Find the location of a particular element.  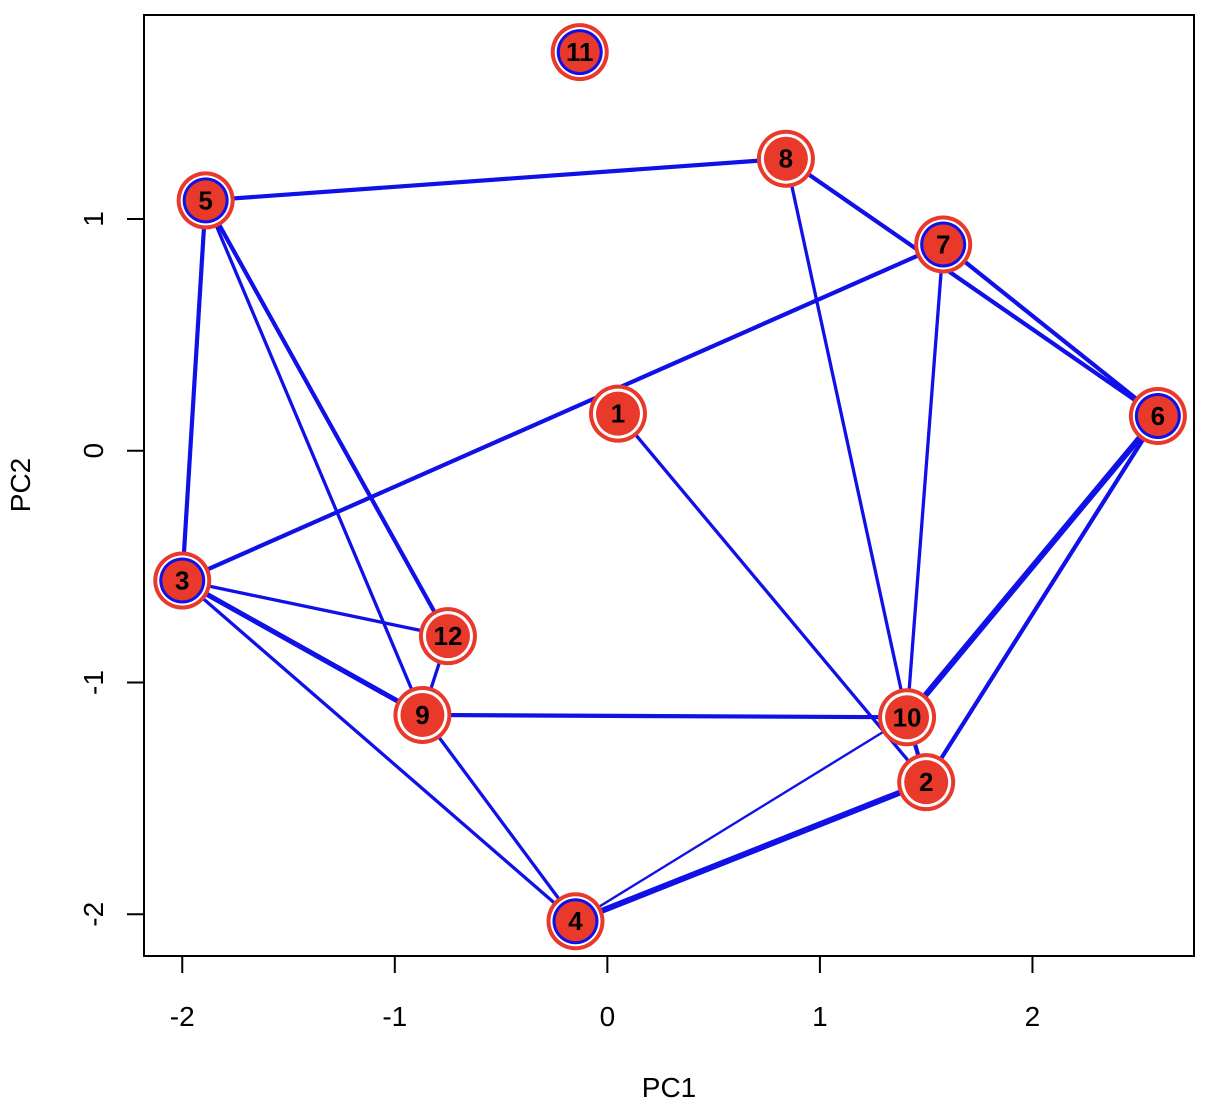

node-label: 11 is located at coordinates (580, 52).